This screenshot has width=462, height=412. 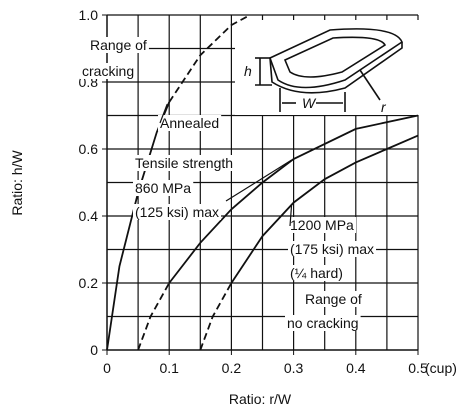 I want to click on inset-label: h, so click(x=248, y=71).